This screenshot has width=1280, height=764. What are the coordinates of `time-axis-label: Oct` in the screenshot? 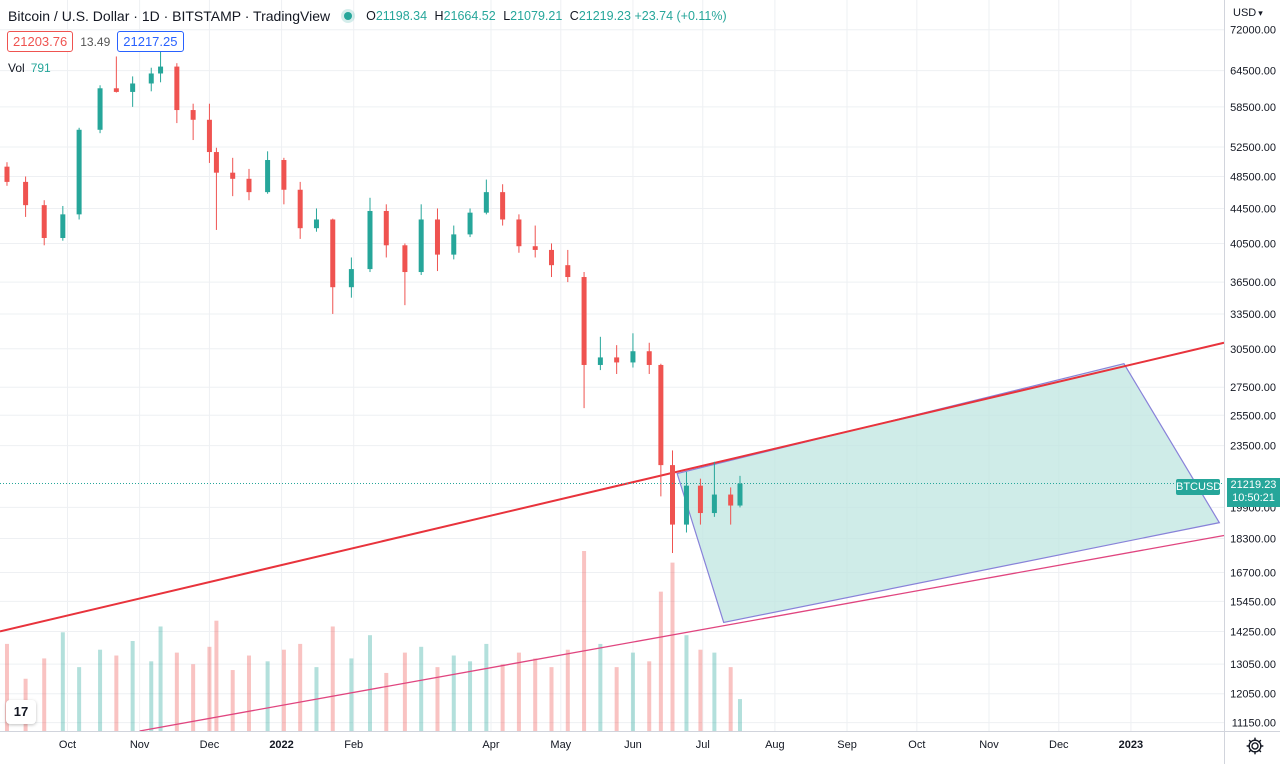 It's located at (916, 745).